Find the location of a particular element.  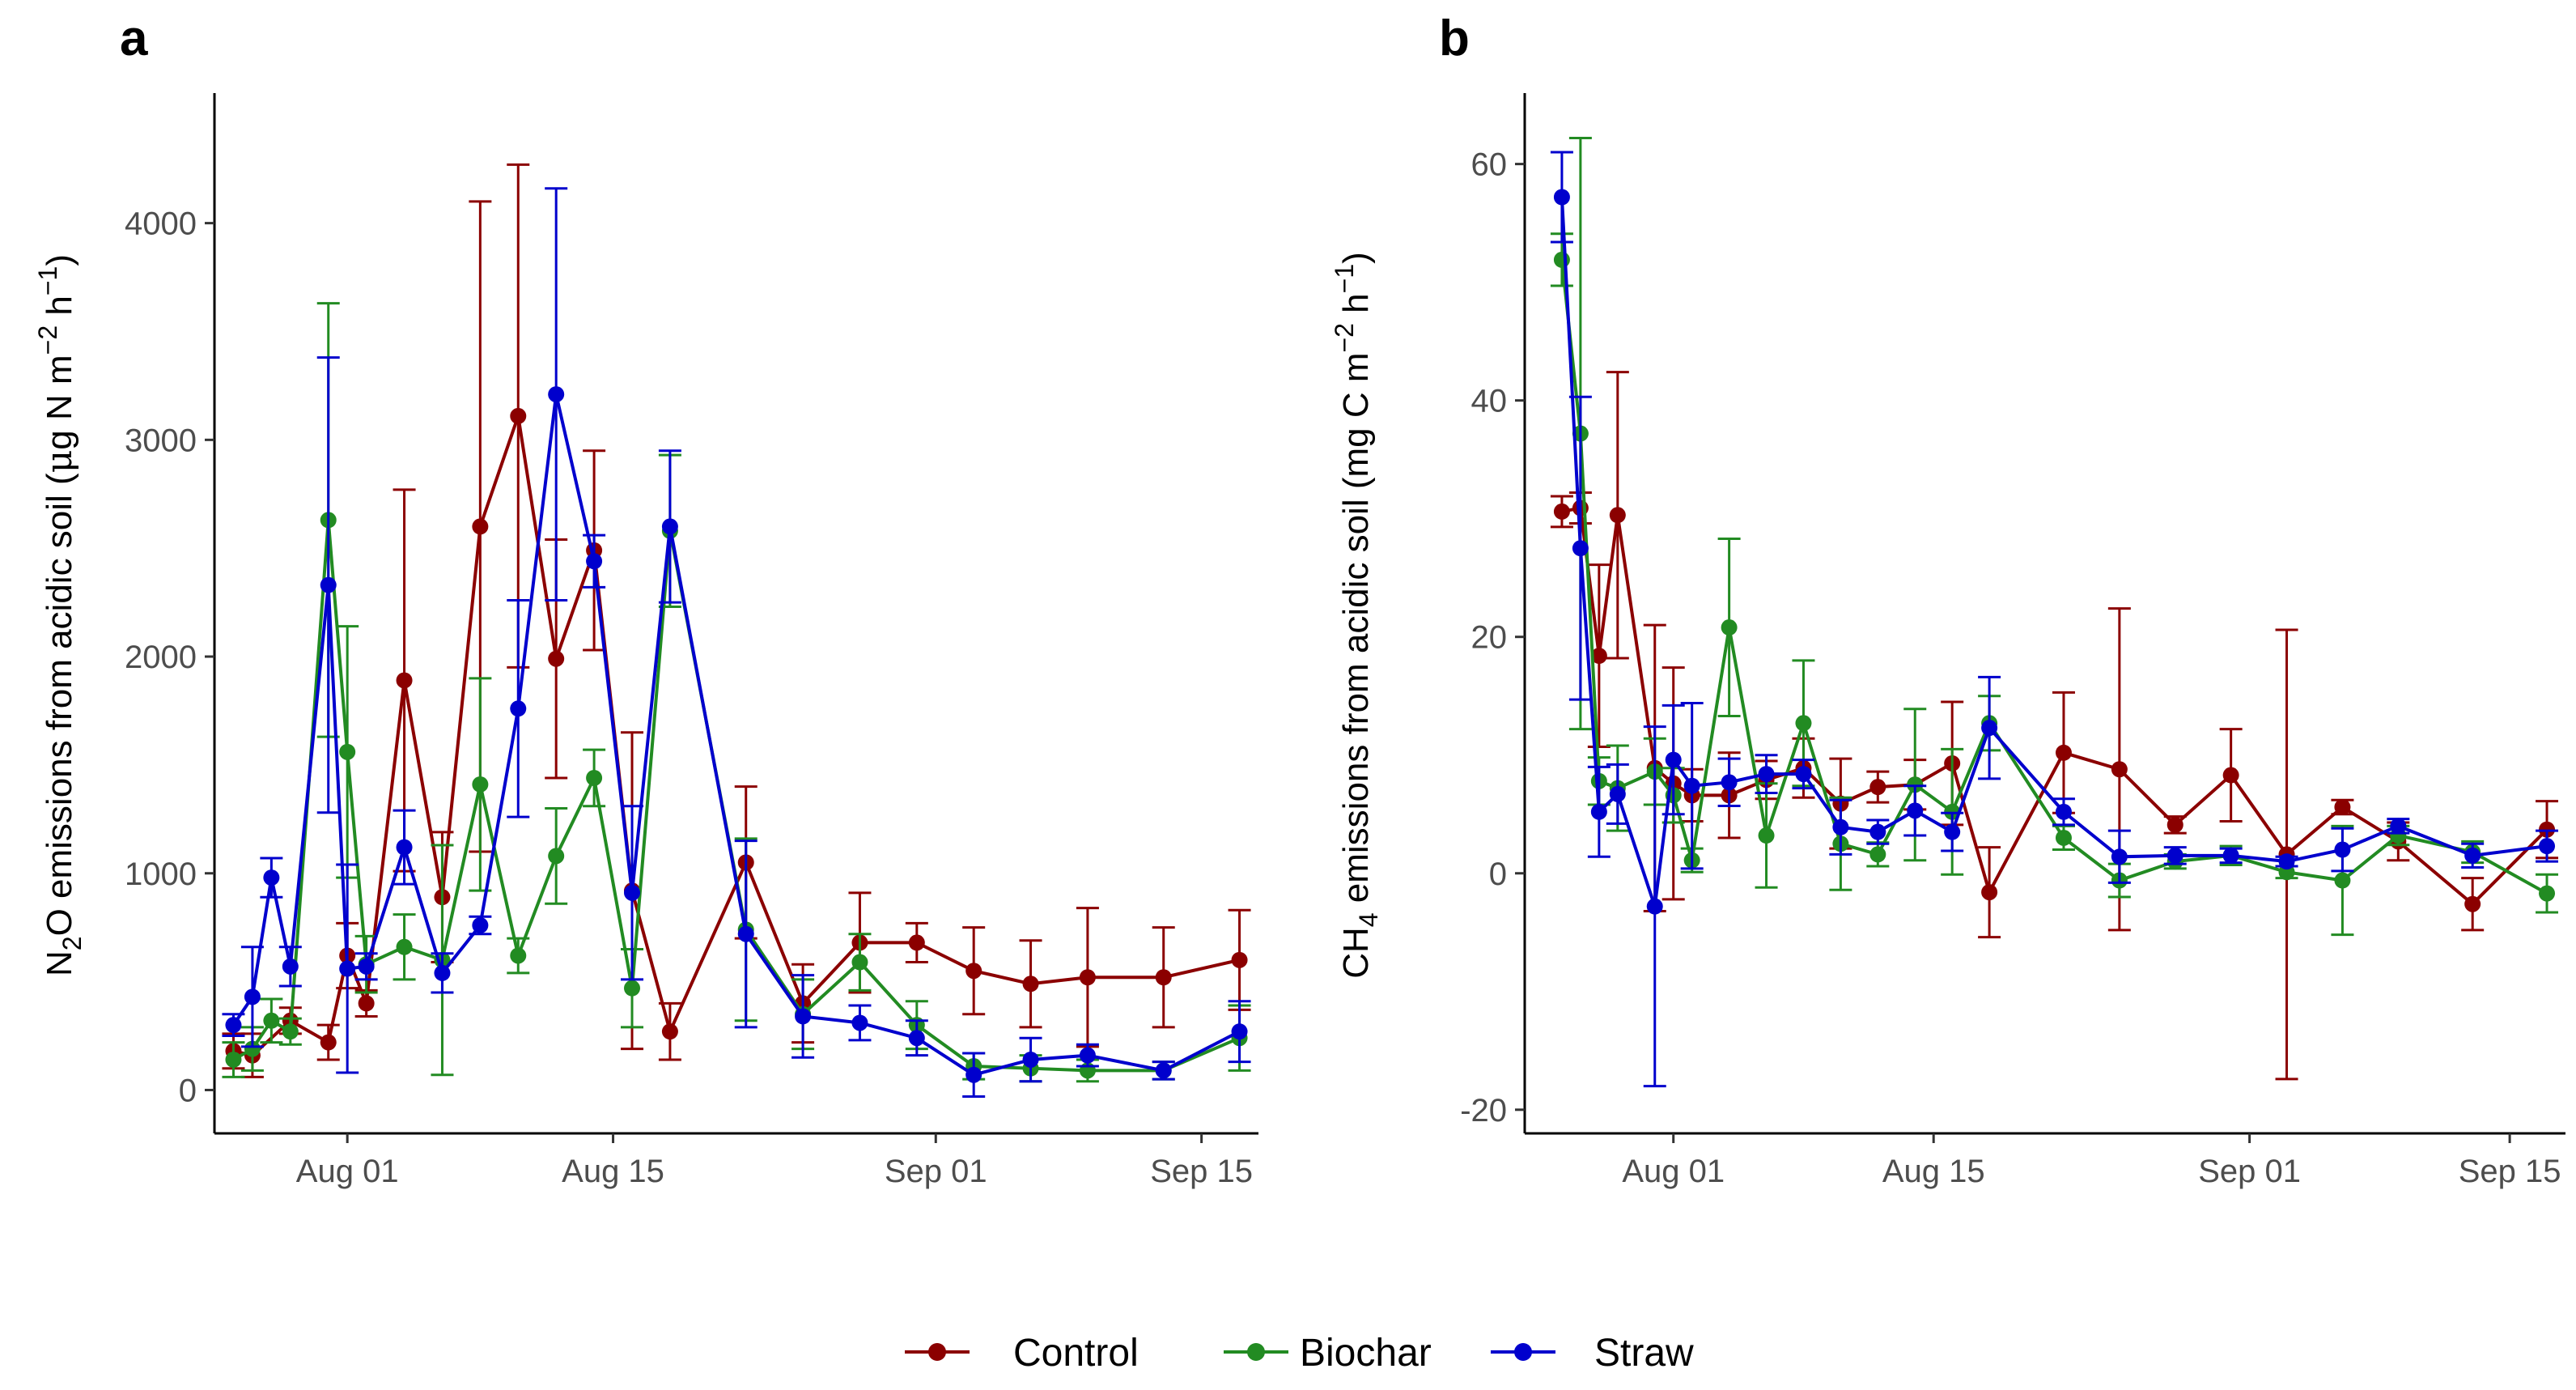

panel-b-x-tick-label-2: Sep 01 is located at coordinates (2249, 1171).